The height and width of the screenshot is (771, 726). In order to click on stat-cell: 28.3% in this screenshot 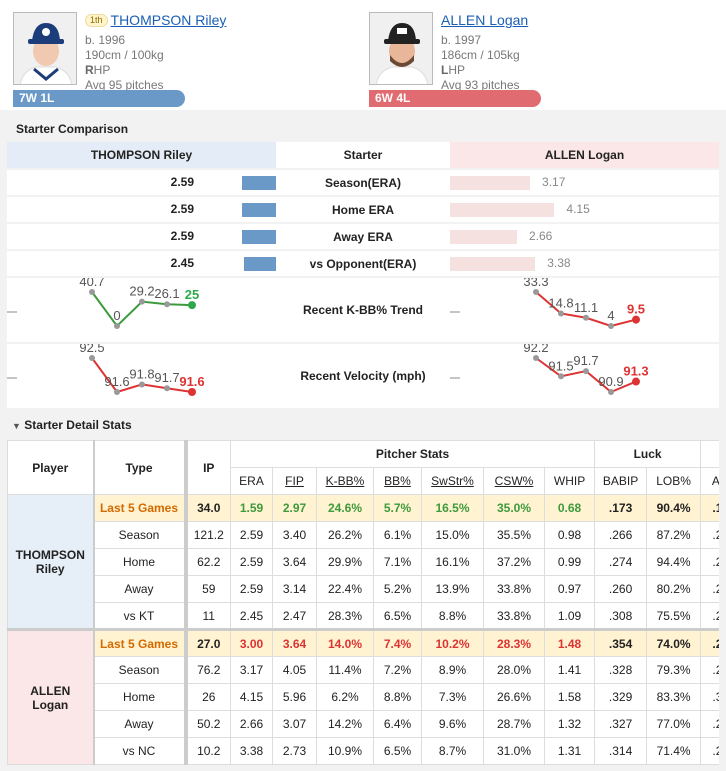, I will do `click(345, 616)`.